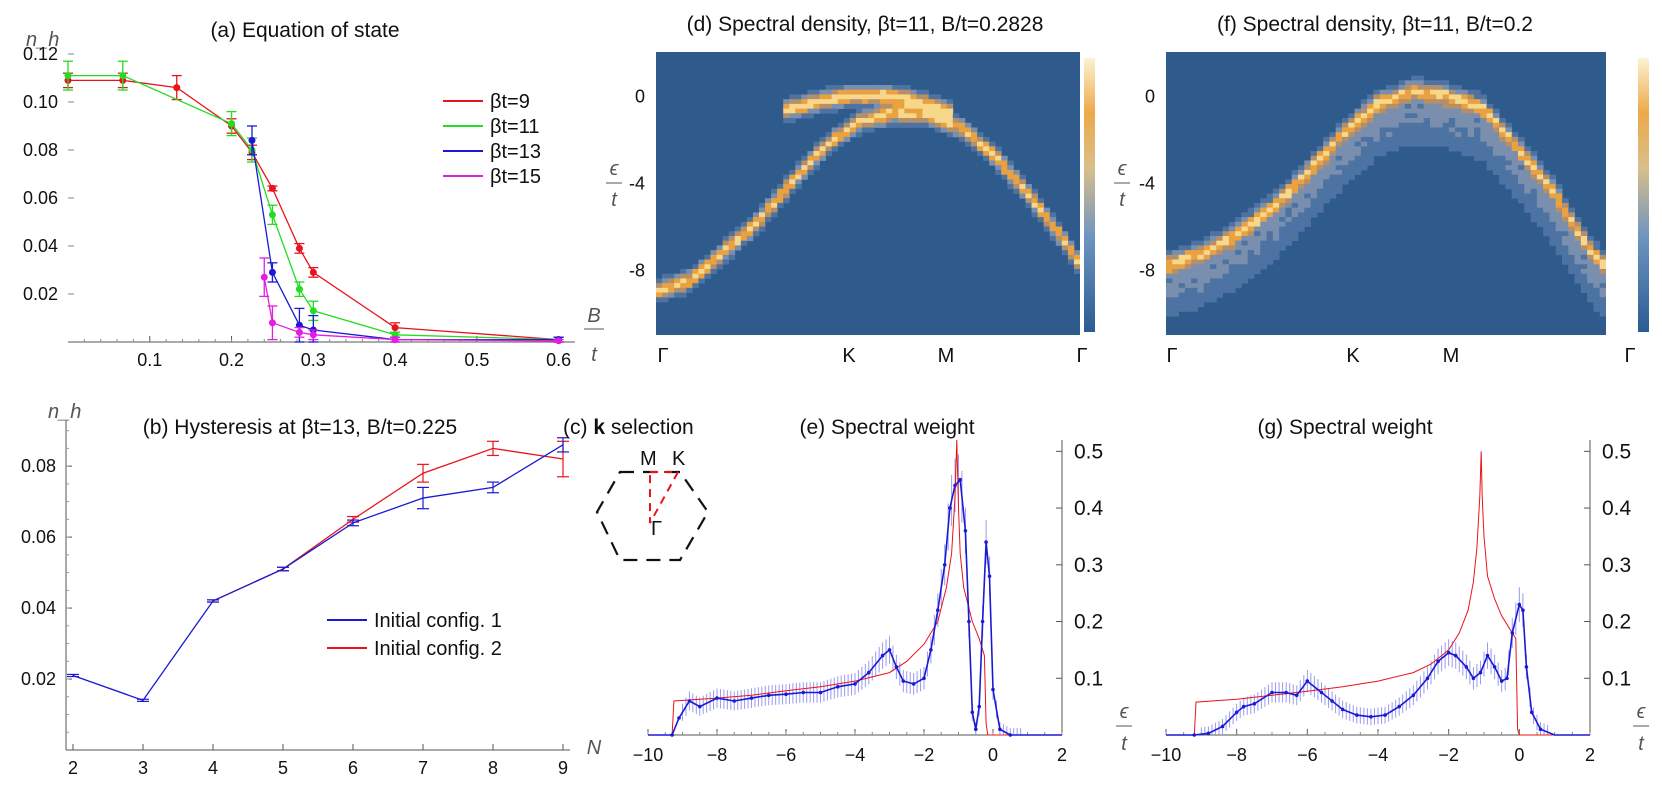 Image resolution: width=1662 pixels, height=794 pixels. I want to click on panel-c-title-prefix: (c), so click(578, 427).